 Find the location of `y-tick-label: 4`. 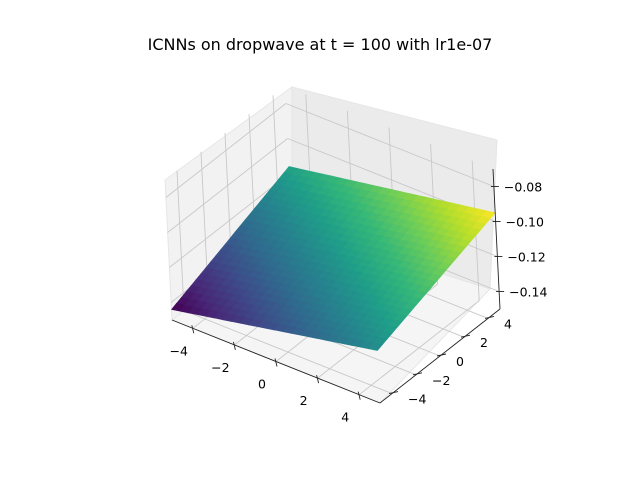

y-tick-label: 4 is located at coordinates (508, 323).